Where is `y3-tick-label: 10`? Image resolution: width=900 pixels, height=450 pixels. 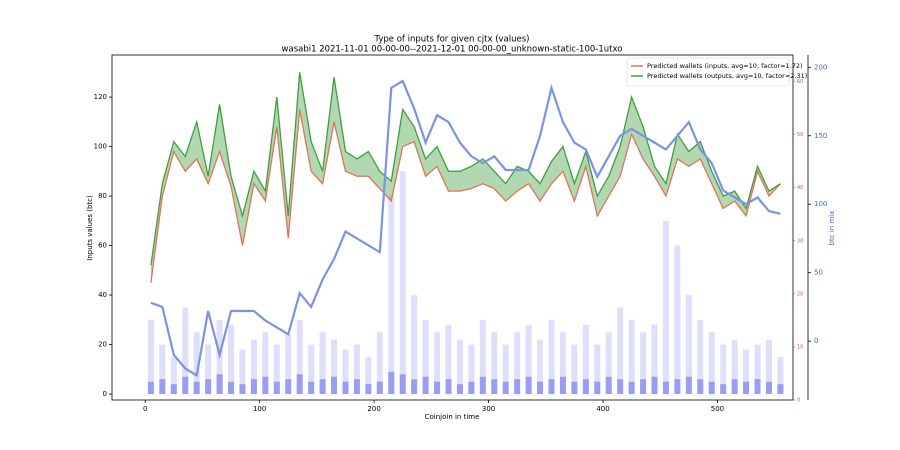 y3-tick-label: 10 is located at coordinates (800, 347).